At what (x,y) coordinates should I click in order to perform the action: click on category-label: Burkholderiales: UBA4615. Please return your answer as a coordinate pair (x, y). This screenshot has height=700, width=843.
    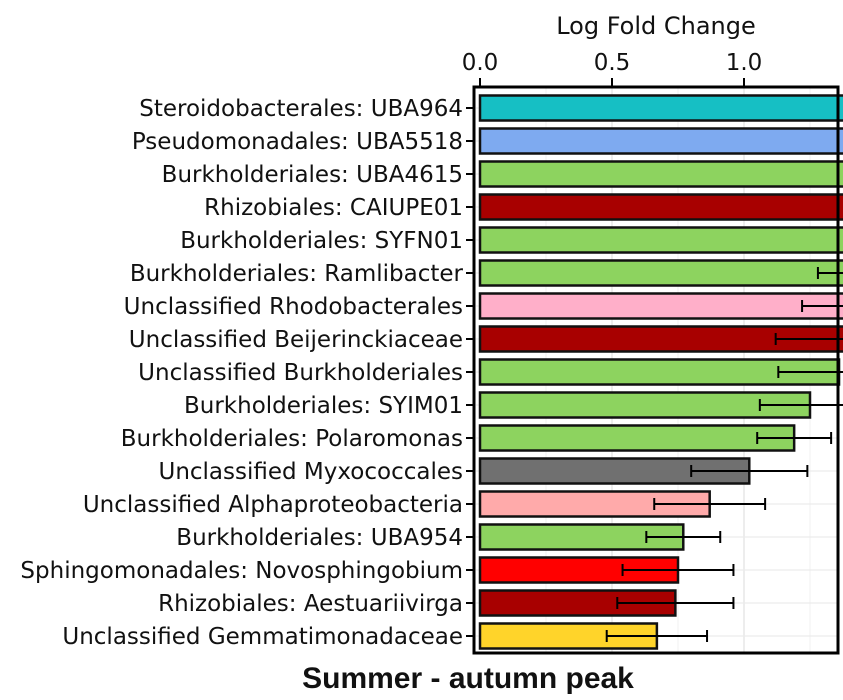
    Looking at the image, I should click on (312, 175).